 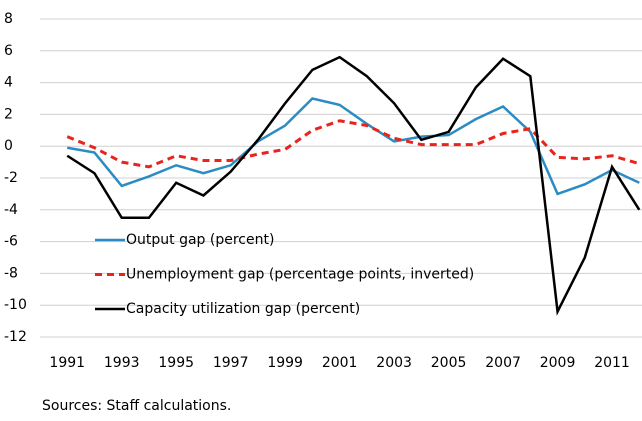 What do you see at coordinates (15, 305) in the screenshot?
I see `y-tick-label: -10` at bounding box center [15, 305].